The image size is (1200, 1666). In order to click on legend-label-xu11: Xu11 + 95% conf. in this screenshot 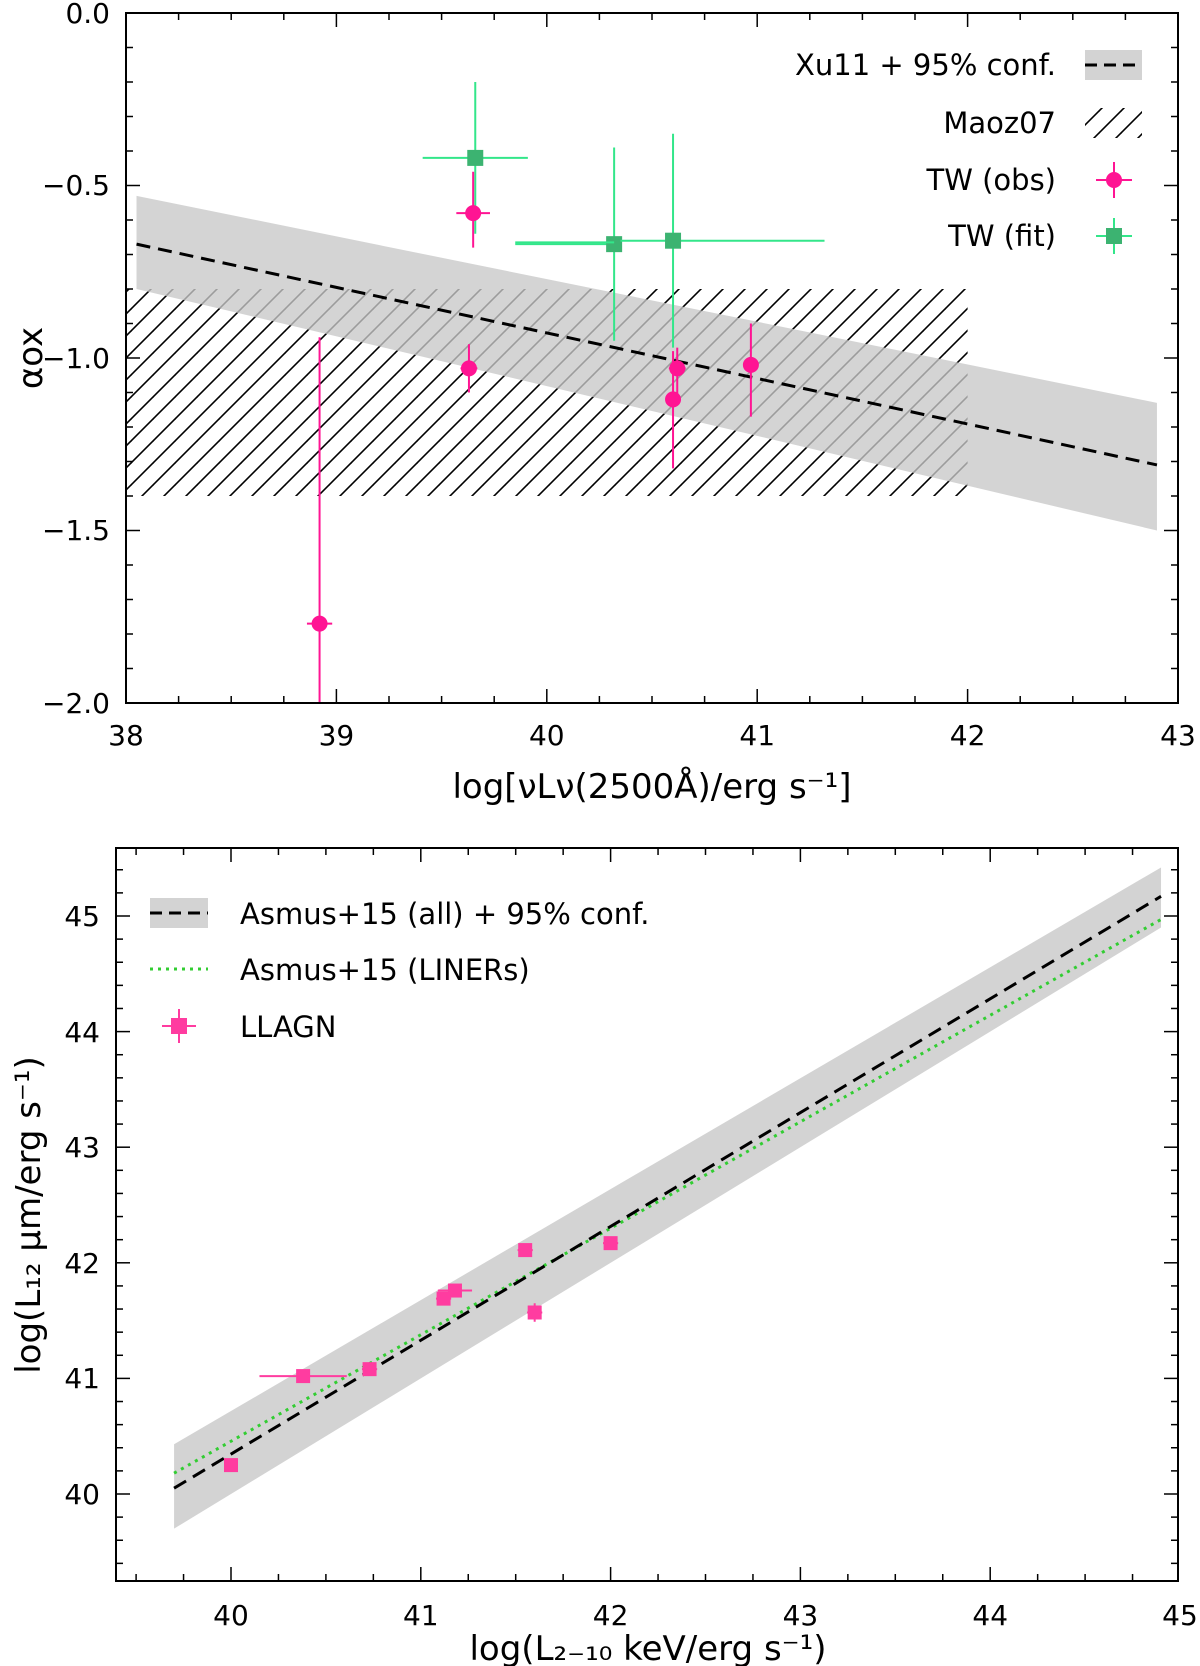, I will do `click(925, 65)`.